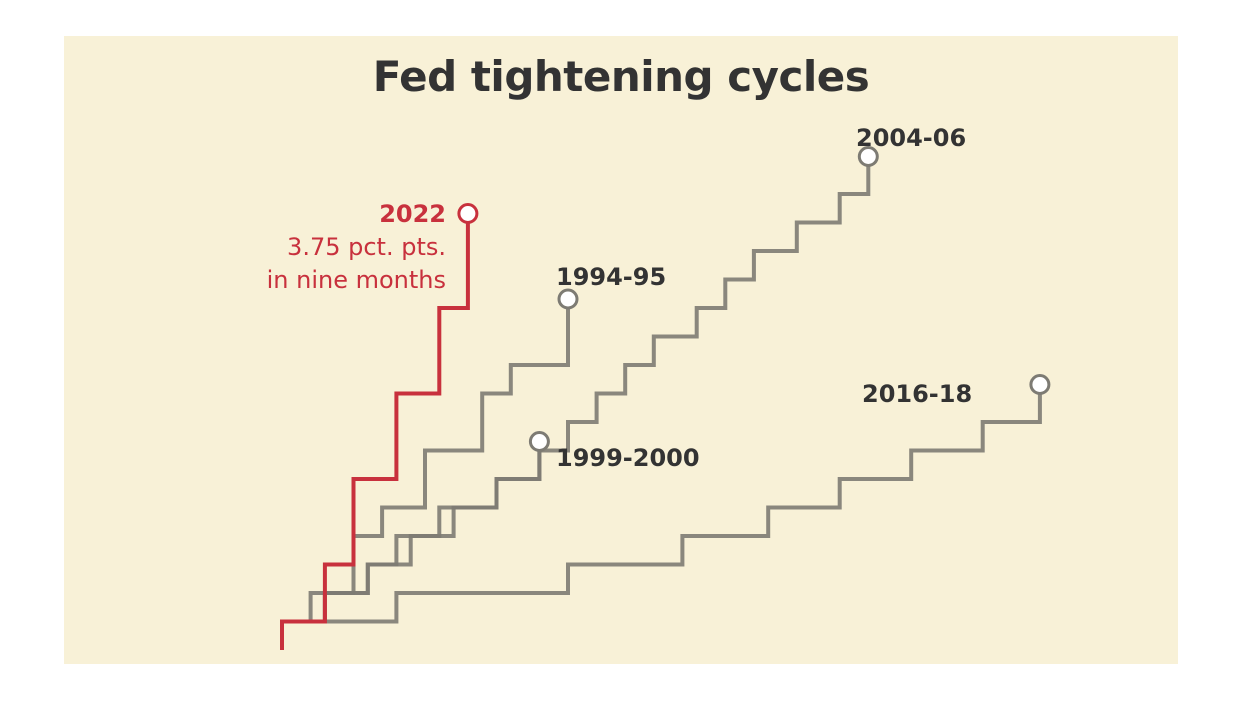 The height and width of the screenshot is (707, 1242). I want to click on series-line-2022, so click(375, 436).